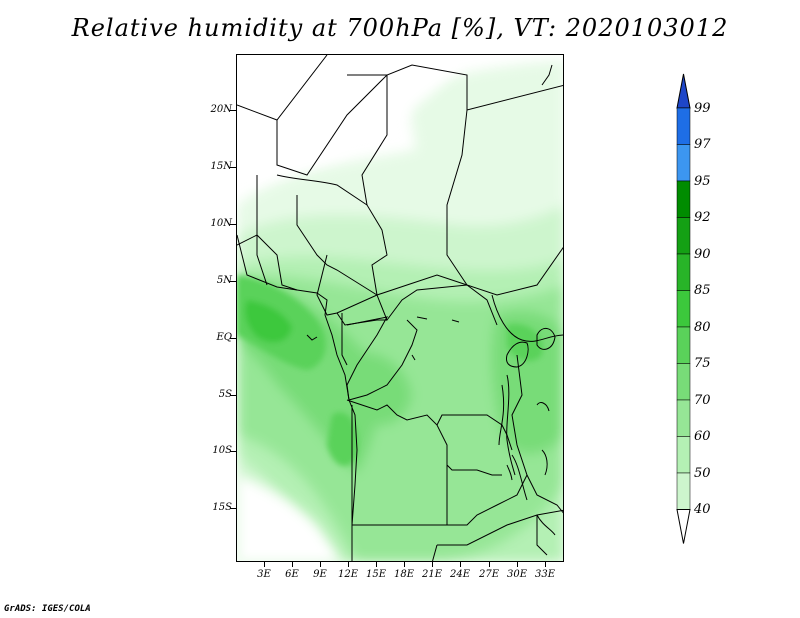 The image size is (800, 618). What do you see at coordinates (702, 400) in the screenshot?
I see `colorbar-label-70: 70` at bounding box center [702, 400].